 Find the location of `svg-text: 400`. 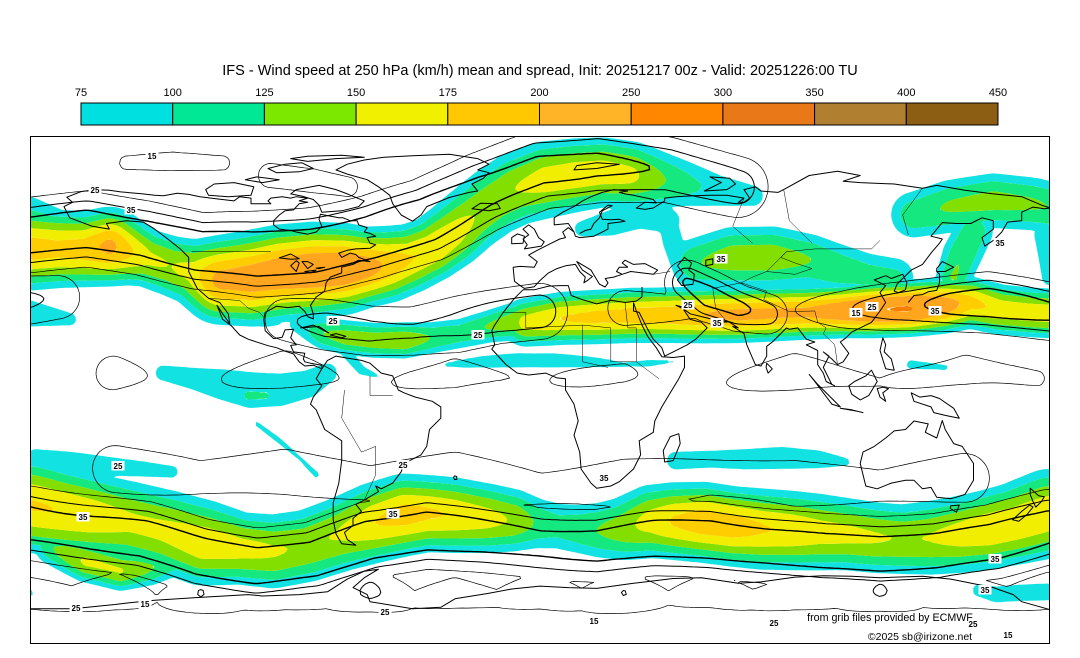

svg-text: 400 is located at coordinates (906, 93).